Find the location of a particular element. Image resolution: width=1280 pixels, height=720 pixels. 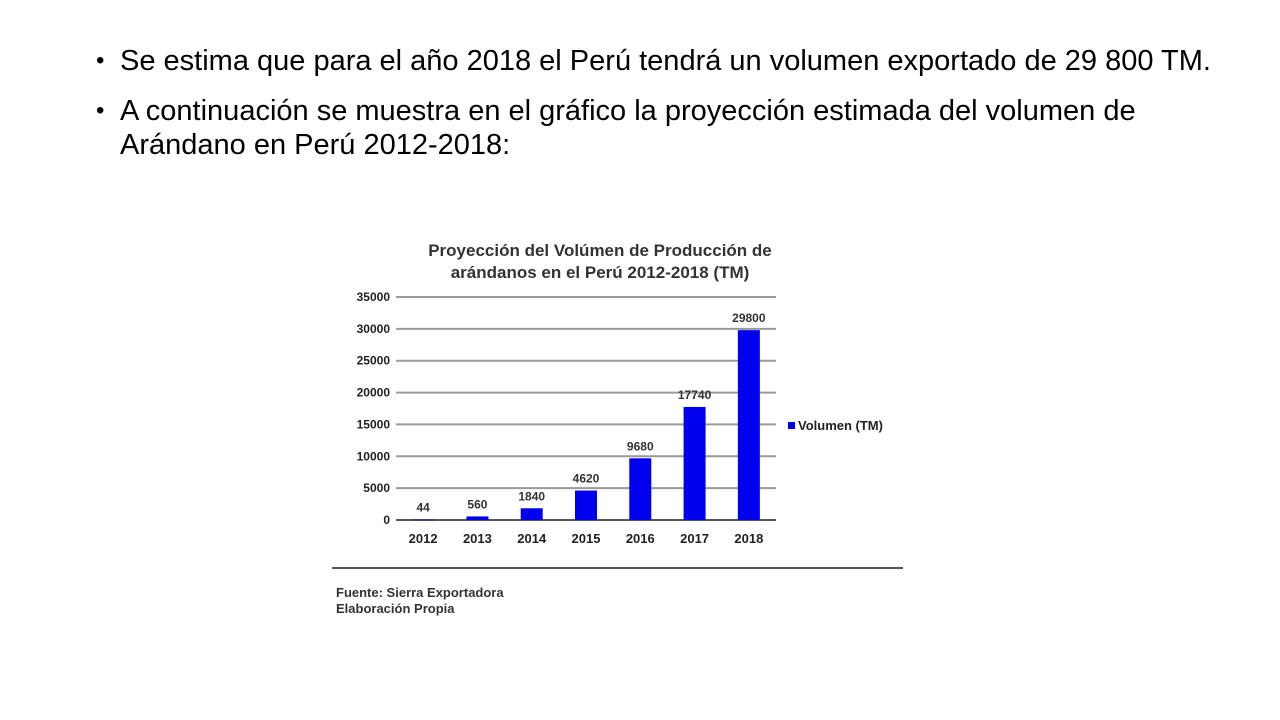

y-tick-label: 15000 is located at coordinates (374, 424).